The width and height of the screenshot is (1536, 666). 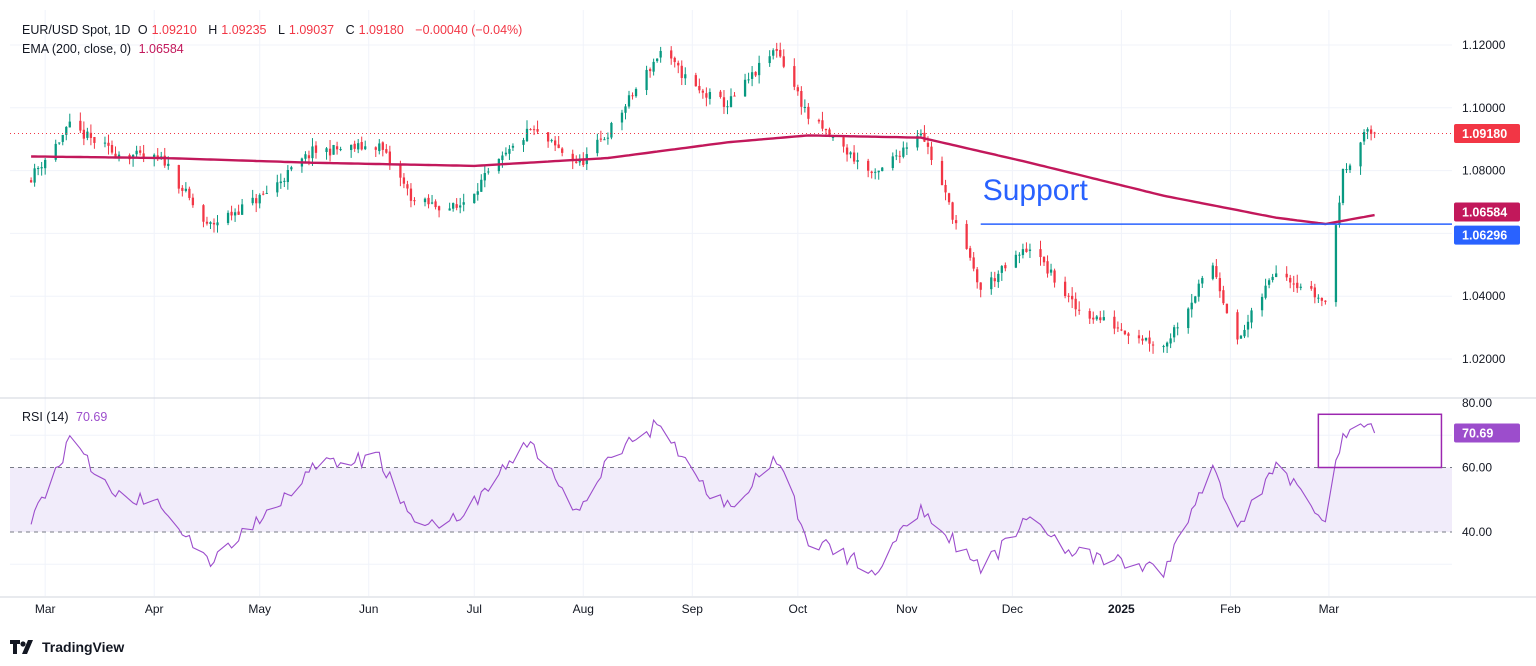 I want to click on price-axis: 1.12000 1.10000 1.08000 1.04000 1.02000, so click(x=1484, y=202).